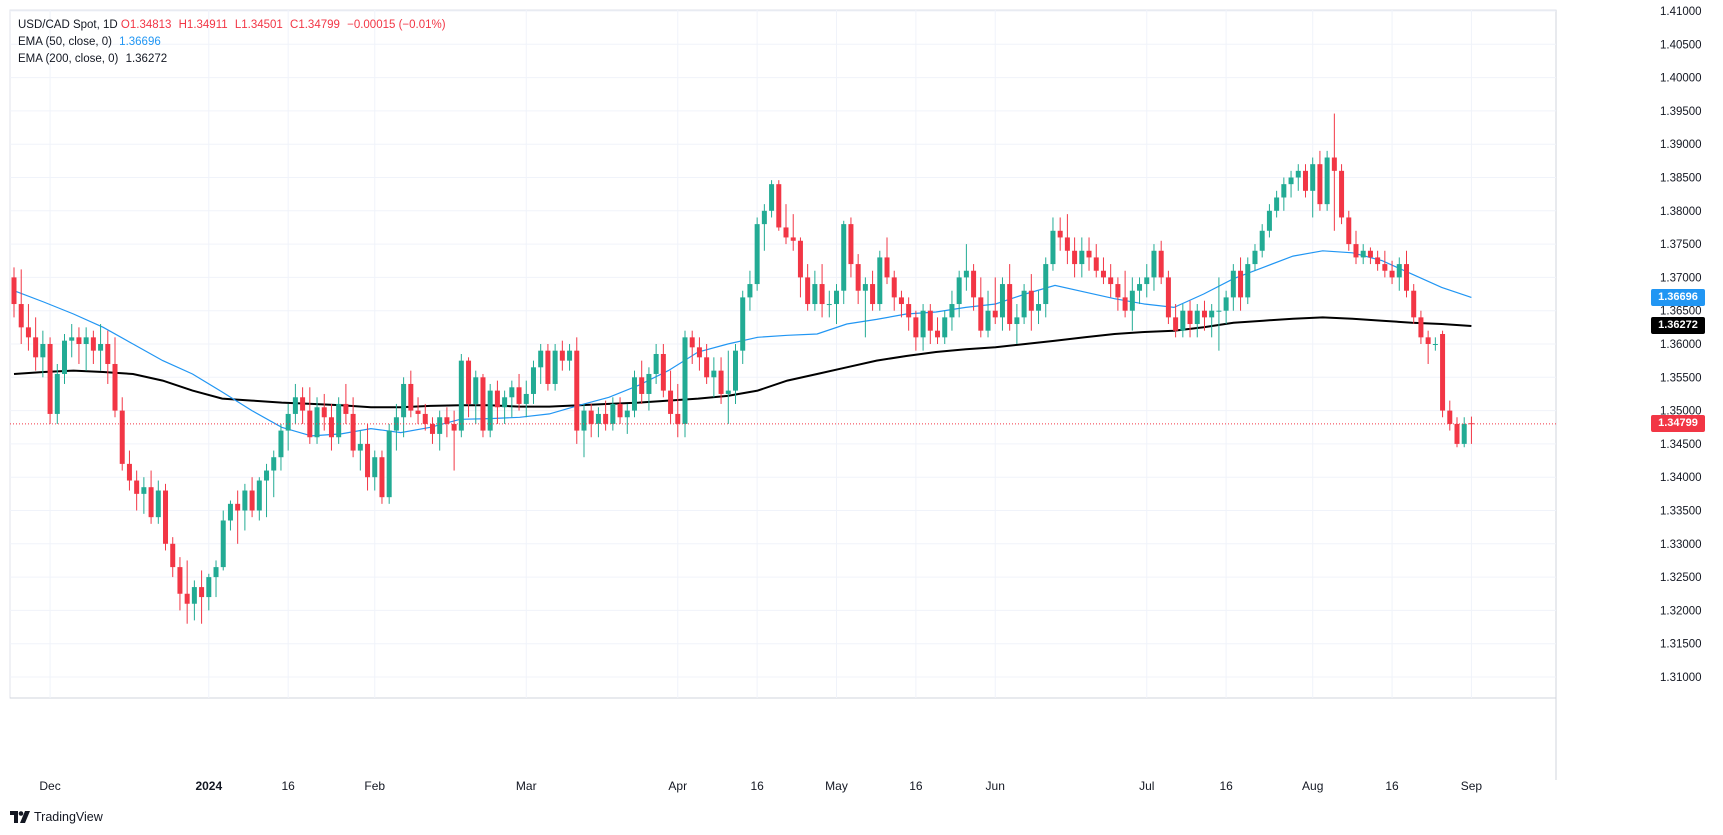 The height and width of the screenshot is (835, 1723). Describe the element at coordinates (1681, 112) in the screenshot. I see `y-tick-label: 1.39500` at that location.